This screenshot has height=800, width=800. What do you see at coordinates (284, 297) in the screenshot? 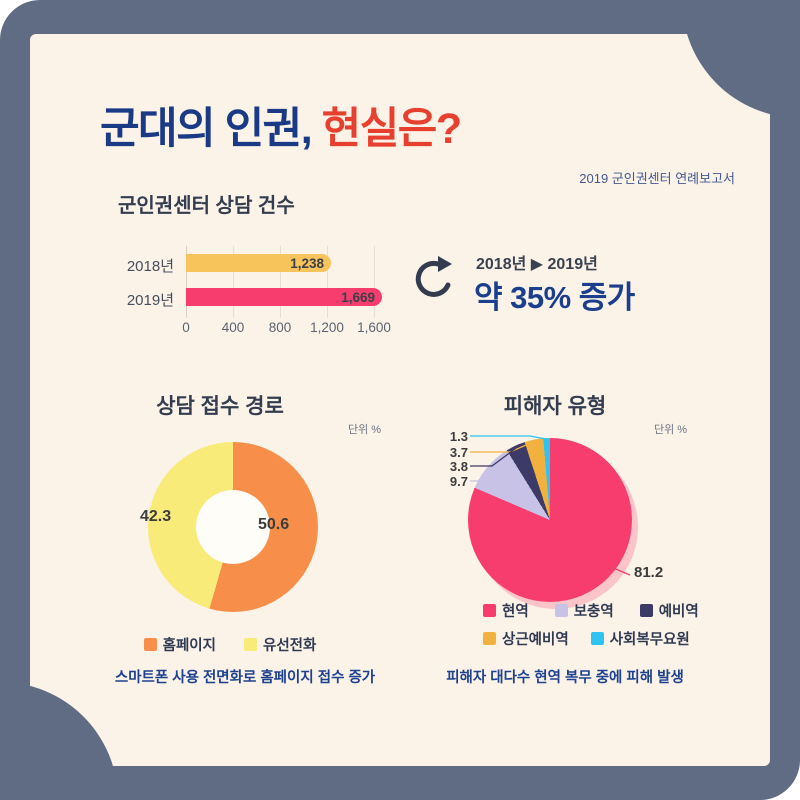
I see `bar-2019: 1,669` at bounding box center [284, 297].